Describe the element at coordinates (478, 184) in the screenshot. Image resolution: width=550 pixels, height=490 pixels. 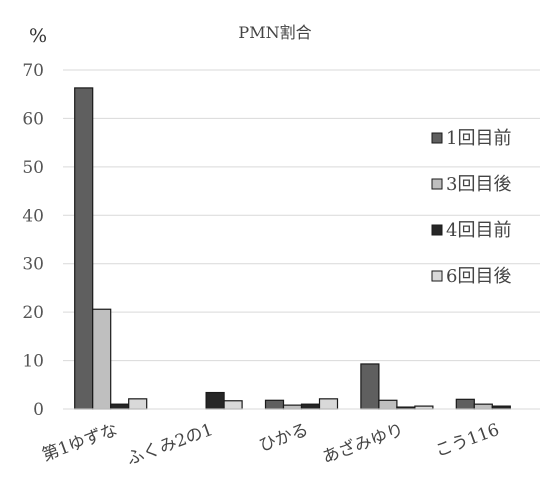
I see `legend-label: 3回目後` at that location.